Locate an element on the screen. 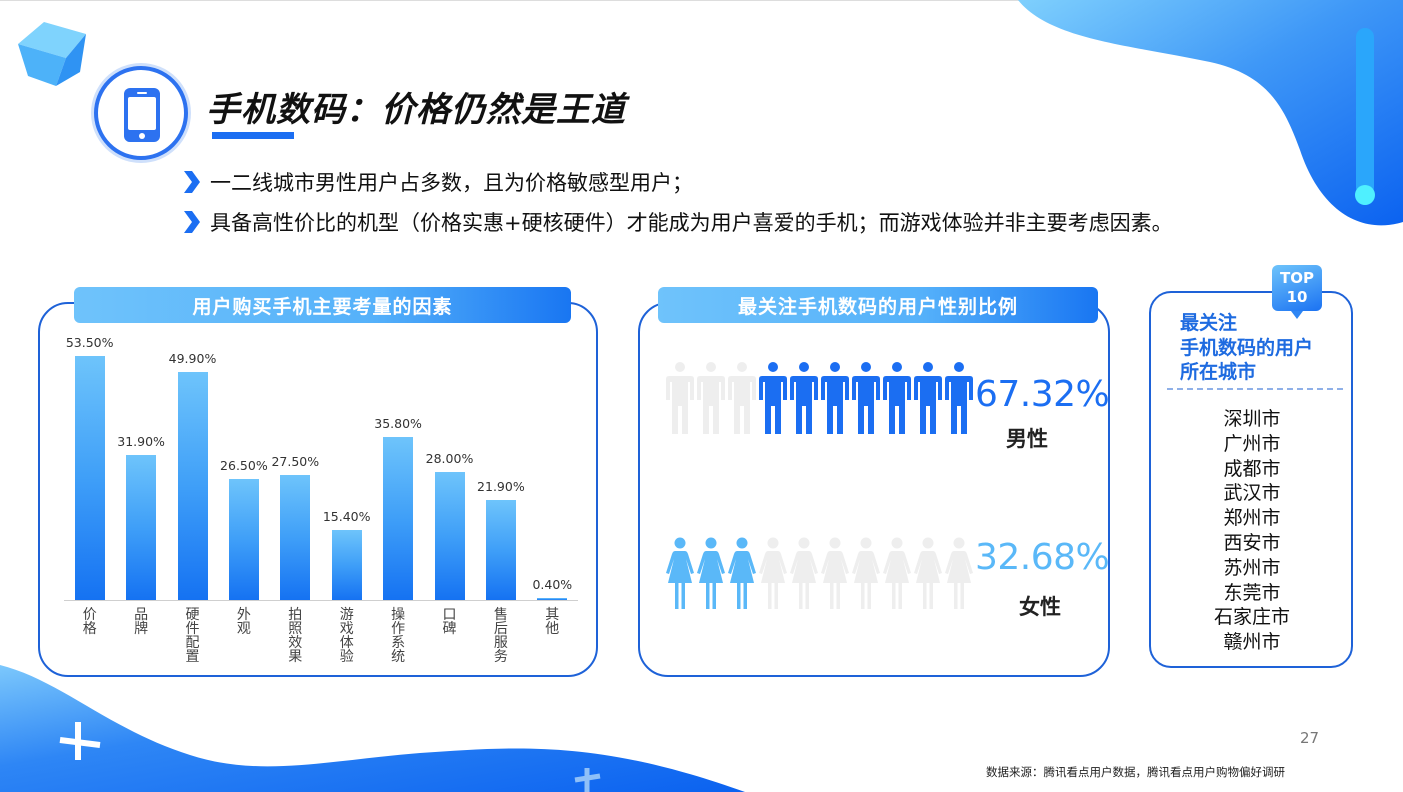 The width and height of the screenshot is (1403, 792). city-item: 深圳市 is located at coordinates (1252, 419).